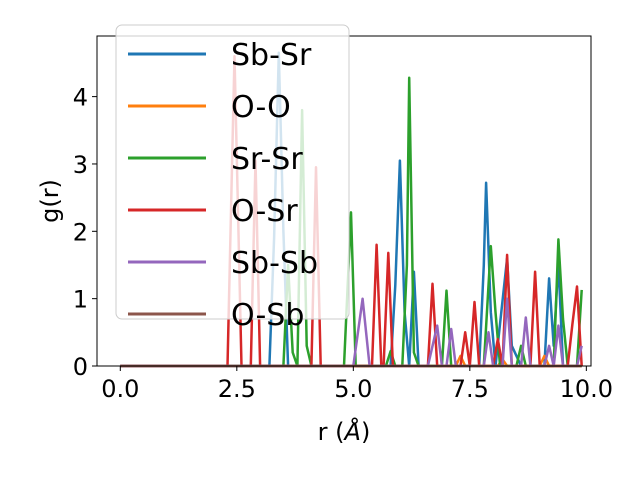  I want to click on x-tick-label: 10.0, so click(586, 389).